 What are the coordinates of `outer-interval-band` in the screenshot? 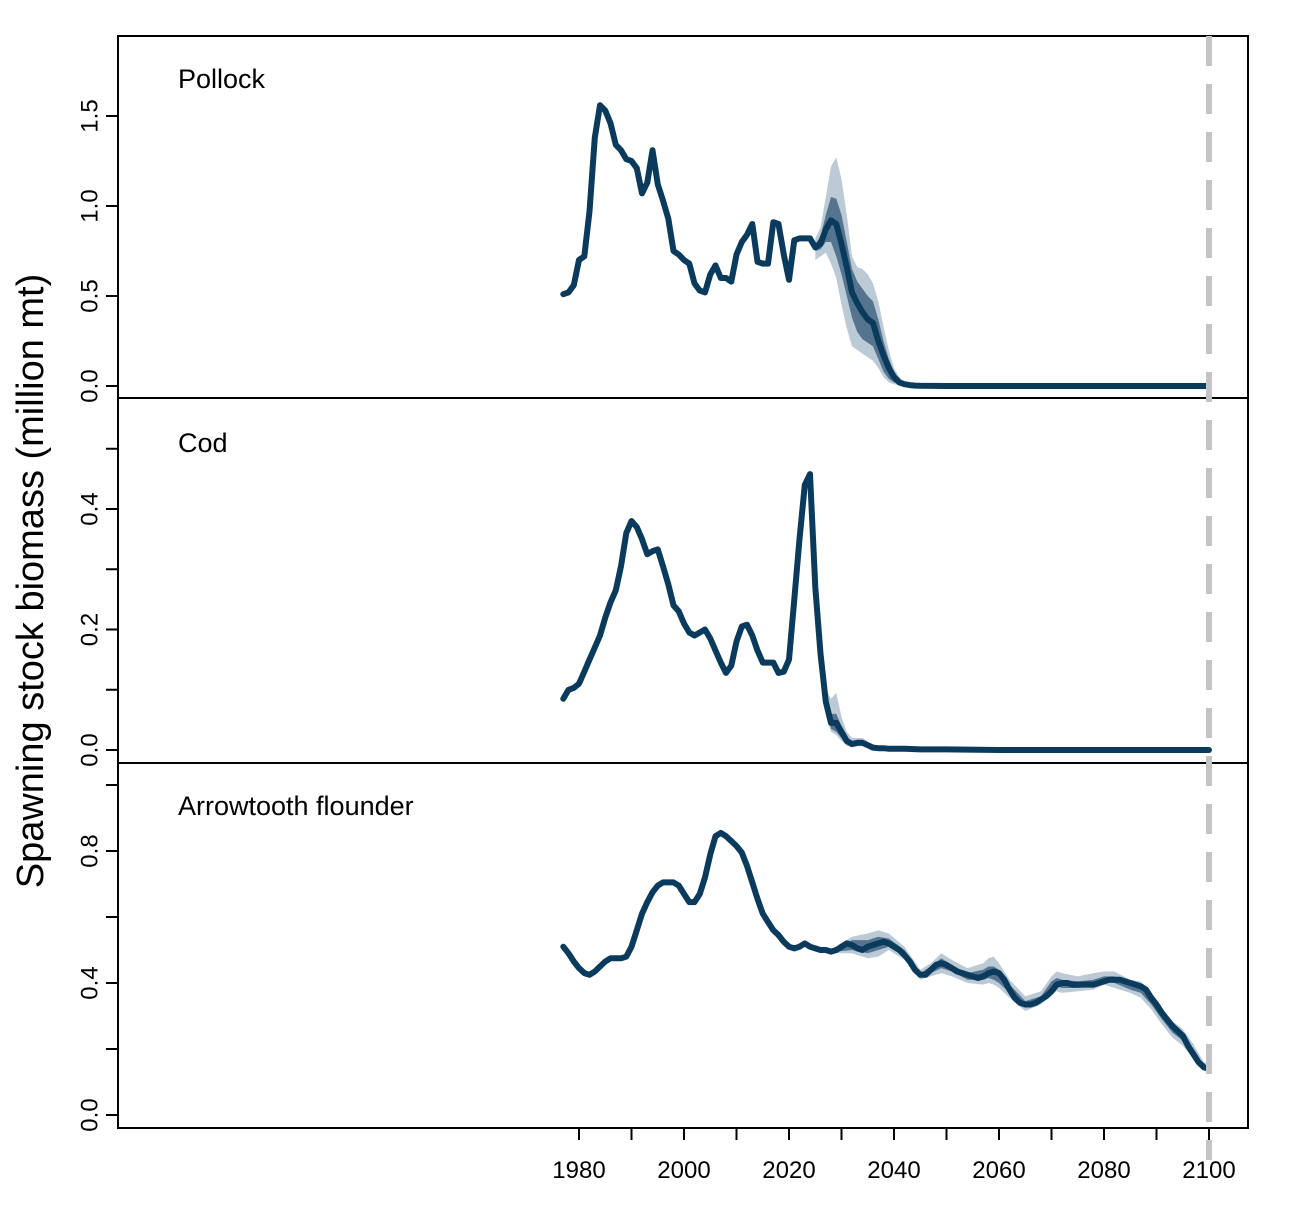 It's located at (862, 271).